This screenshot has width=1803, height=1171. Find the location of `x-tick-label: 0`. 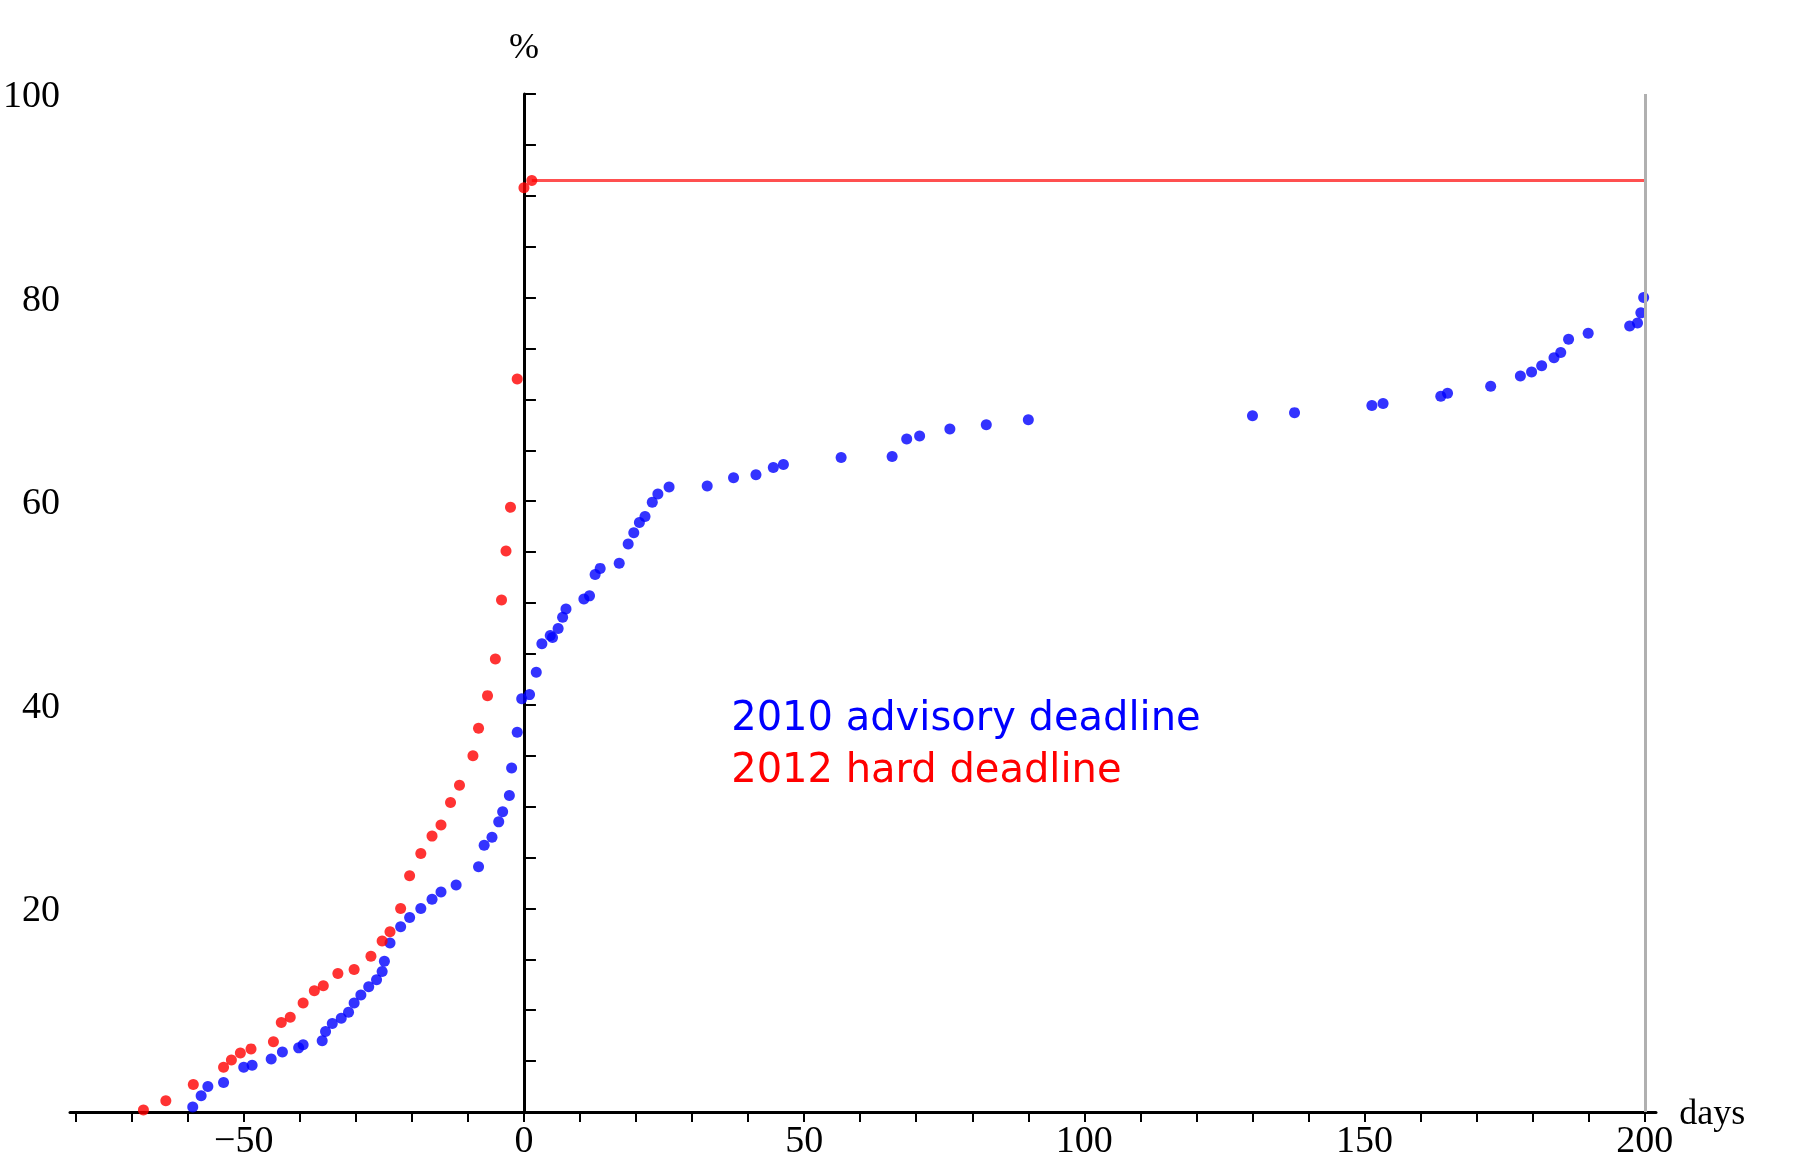

x-tick-label: 0 is located at coordinates (524, 1139).